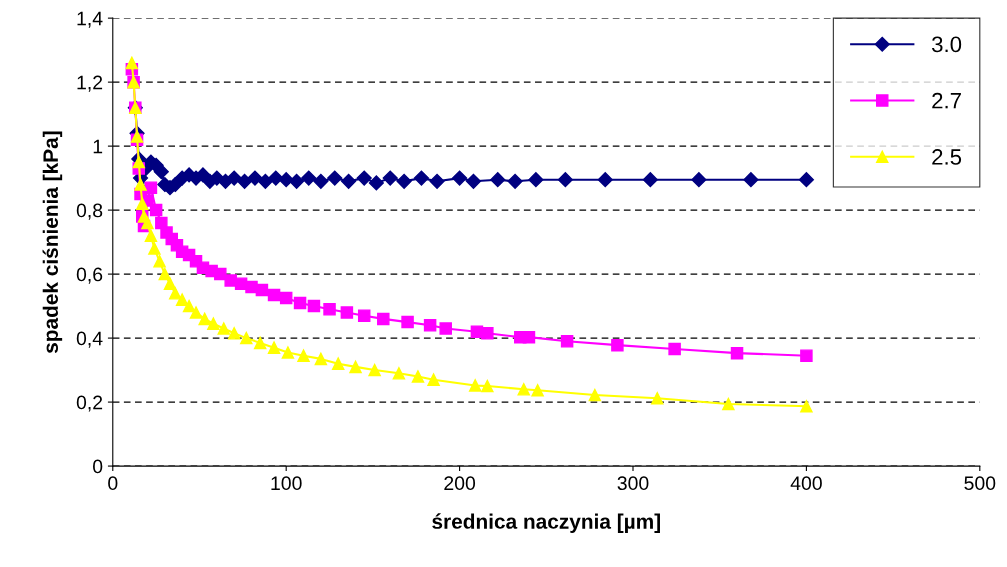 This screenshot has height=567, width=1007. I want to click on y-axis-title: spadek ciśnienia [kPa], so click(52, 242).